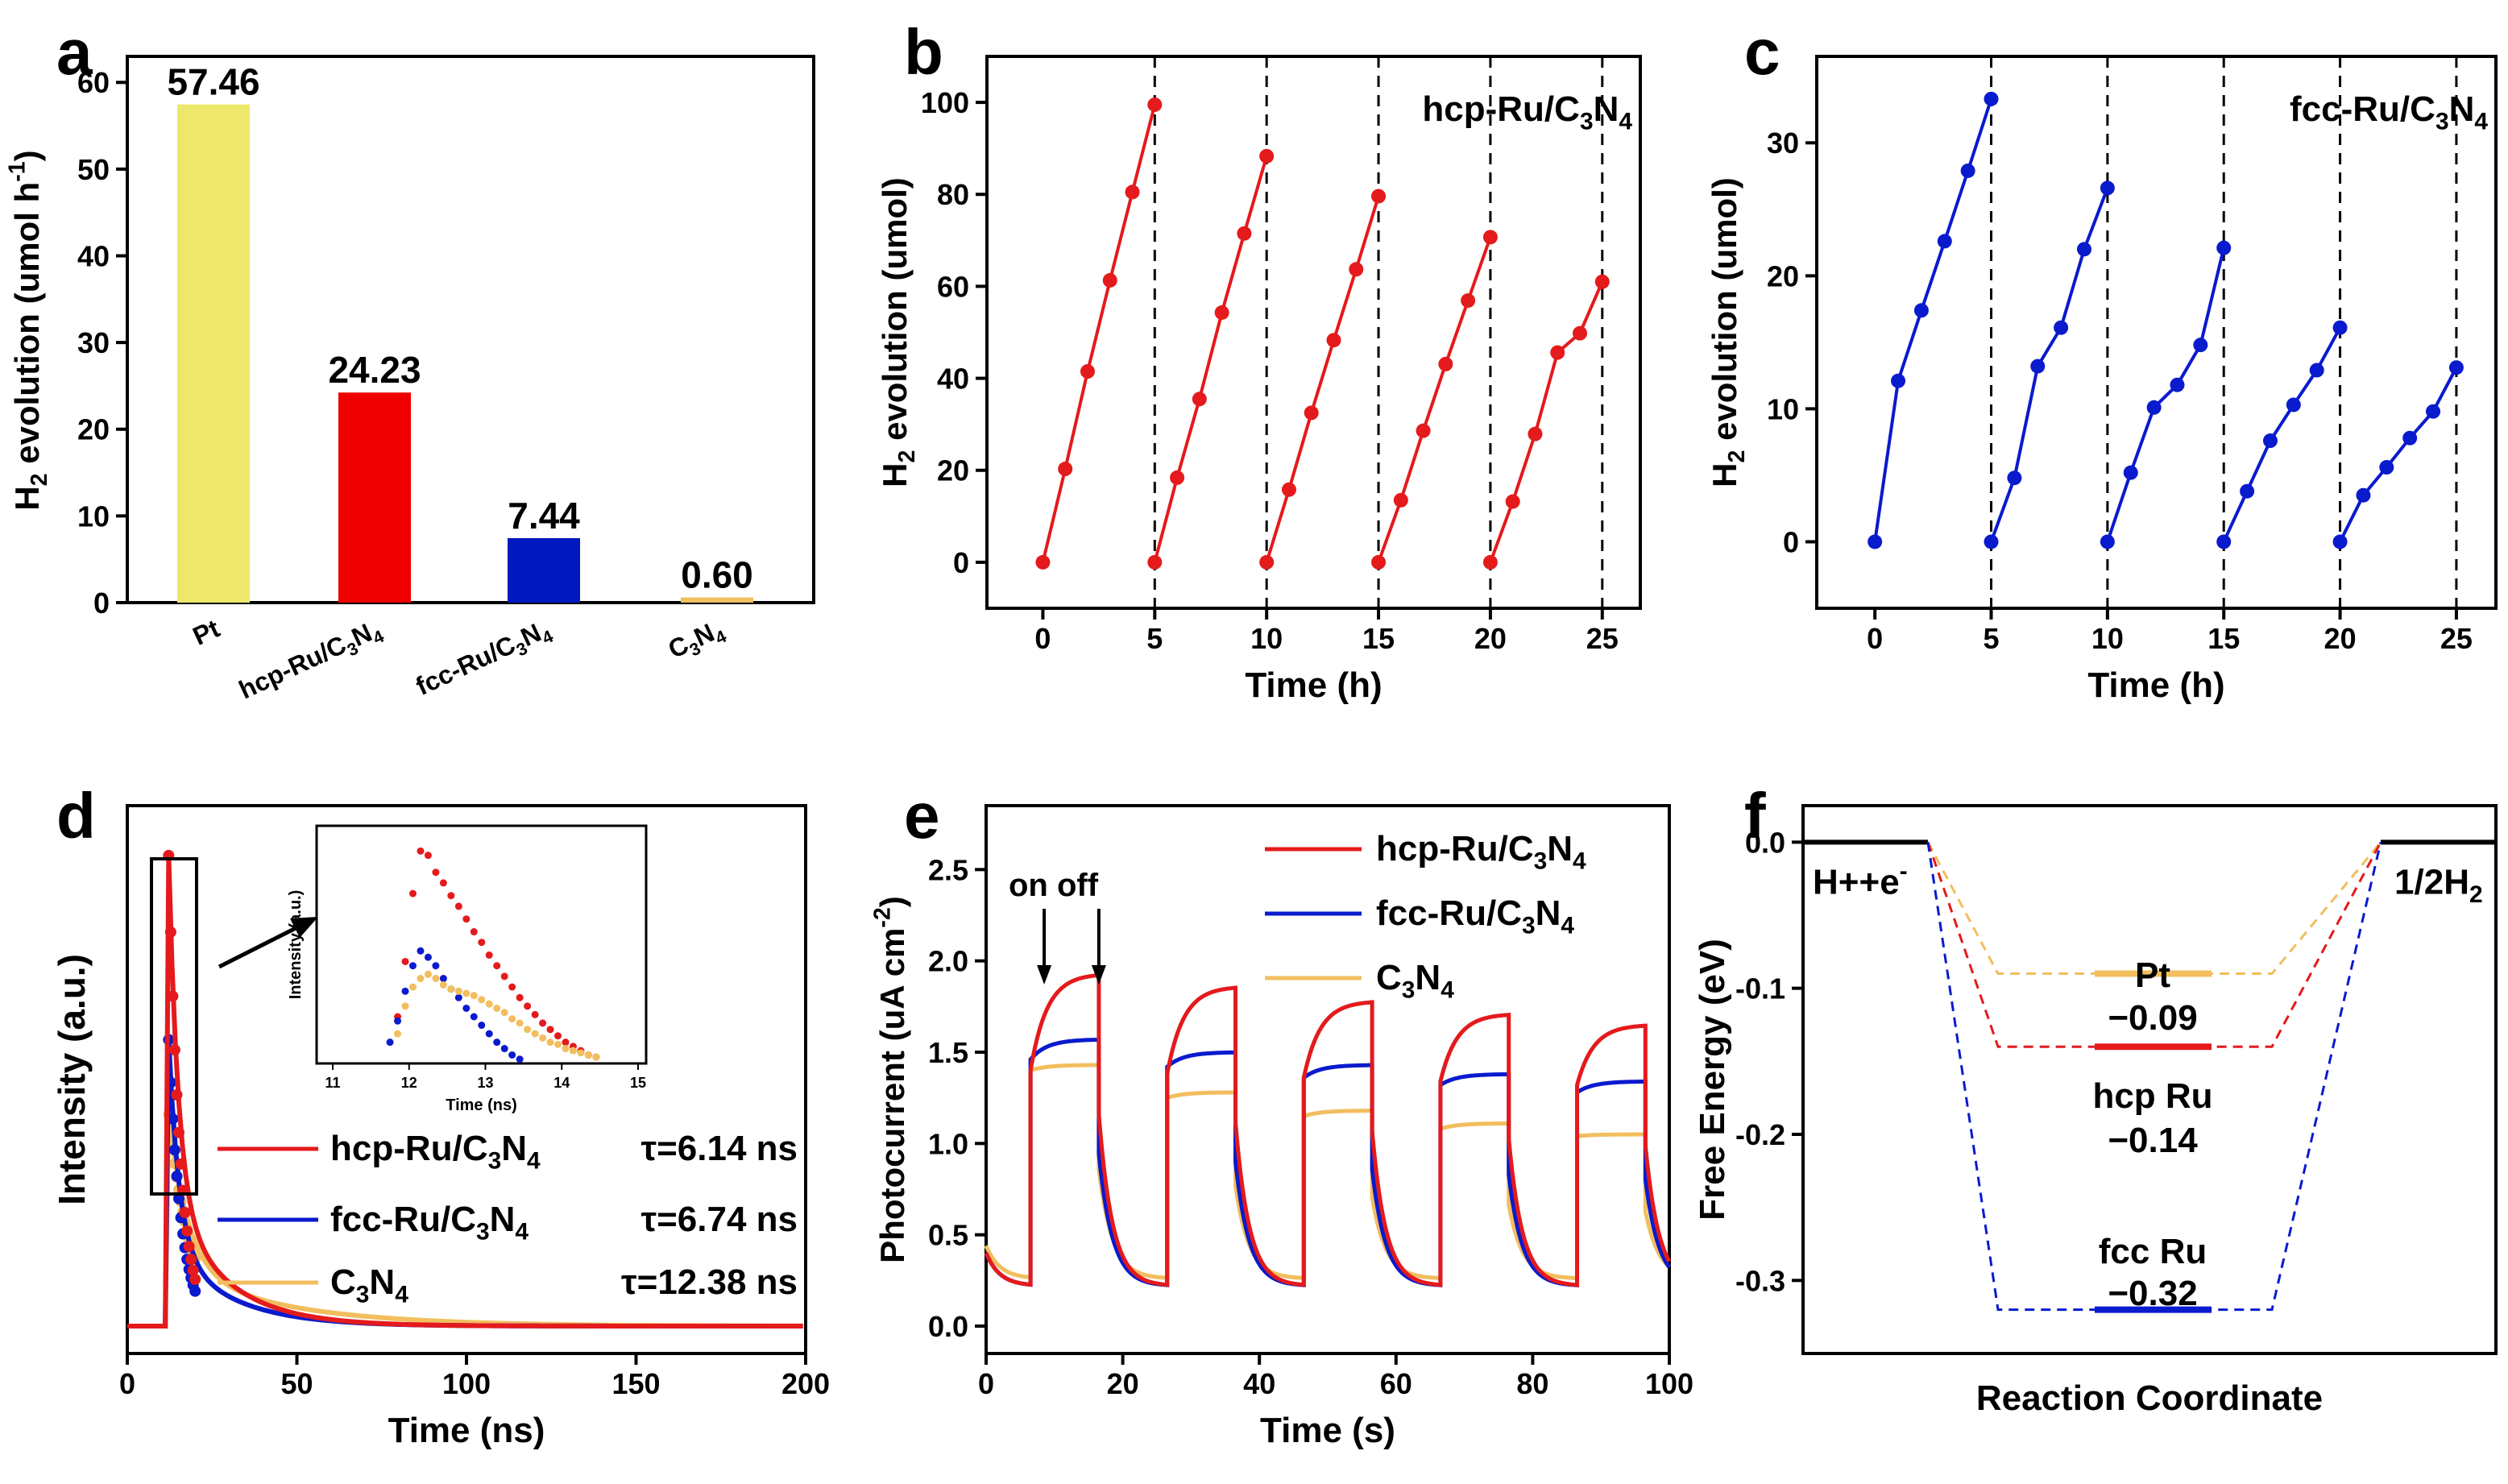 The image size is (2508, 1484). What do you see at coordinates (93, 169) in the screenshot?
I see `panel-a-ytick-label: 50` at bounding box center [93, 169].